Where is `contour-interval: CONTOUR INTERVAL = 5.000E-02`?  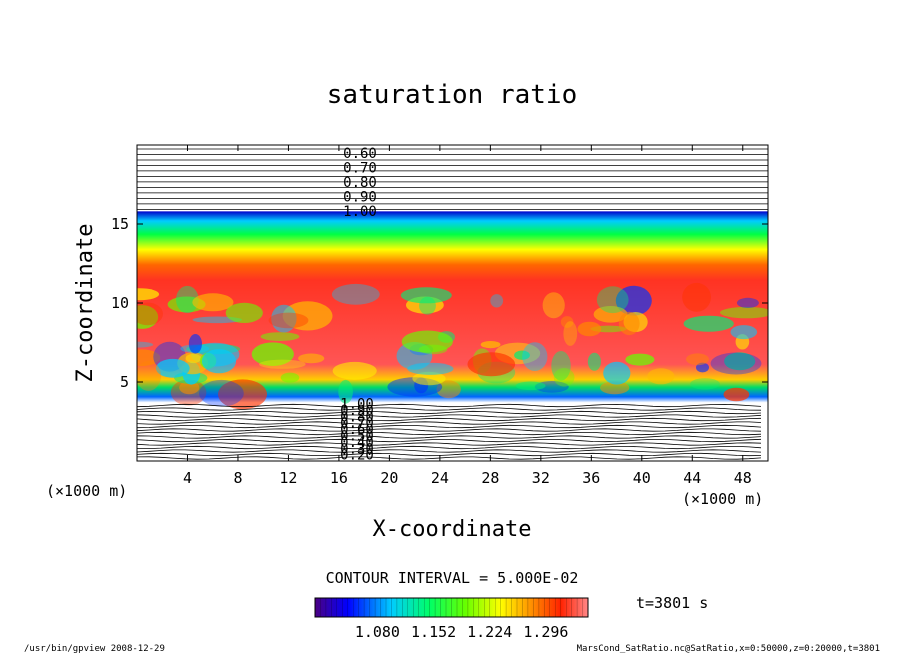 contour-interval: CONTOUR INTERVAL = 5.000E-02 is located at coordinates (452, 578).